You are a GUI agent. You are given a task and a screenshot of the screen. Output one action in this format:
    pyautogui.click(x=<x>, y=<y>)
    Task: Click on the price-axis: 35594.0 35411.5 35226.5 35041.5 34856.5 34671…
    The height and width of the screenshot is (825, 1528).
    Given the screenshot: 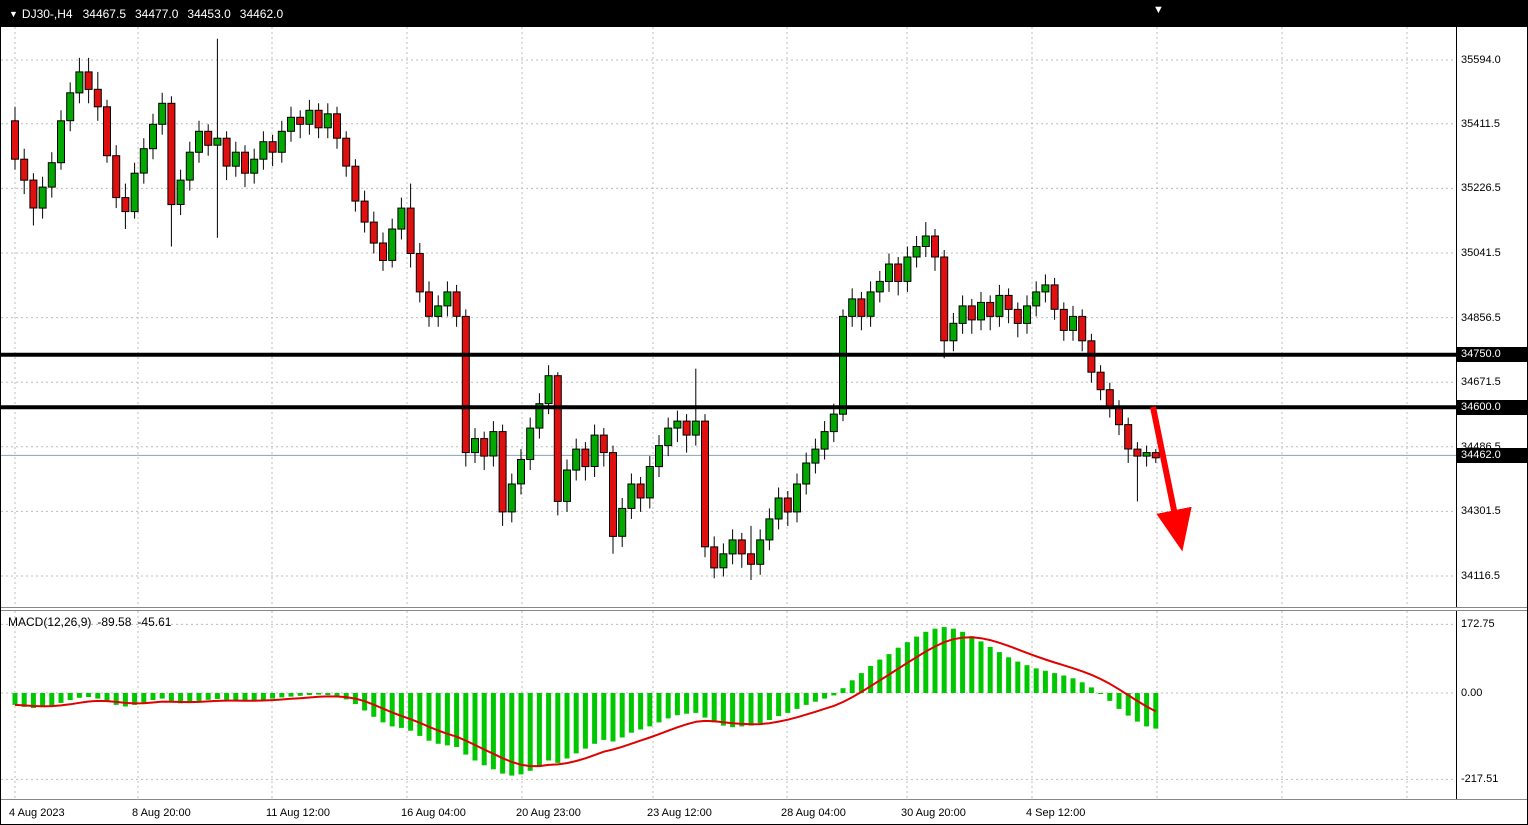 What is the action you would take?
    pyautogui.click(x=1491, y=317)
    